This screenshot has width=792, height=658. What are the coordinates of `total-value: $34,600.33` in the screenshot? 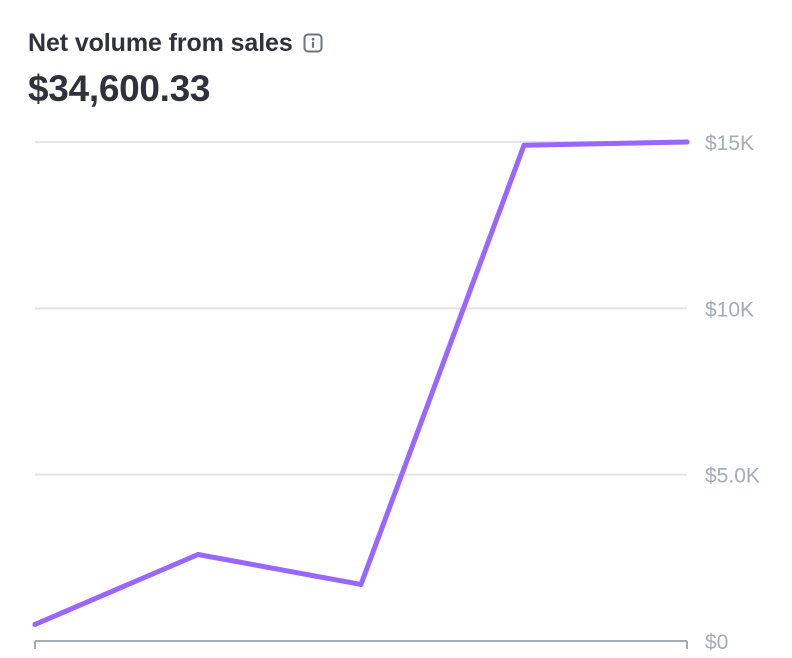 It's located at (119, 88).